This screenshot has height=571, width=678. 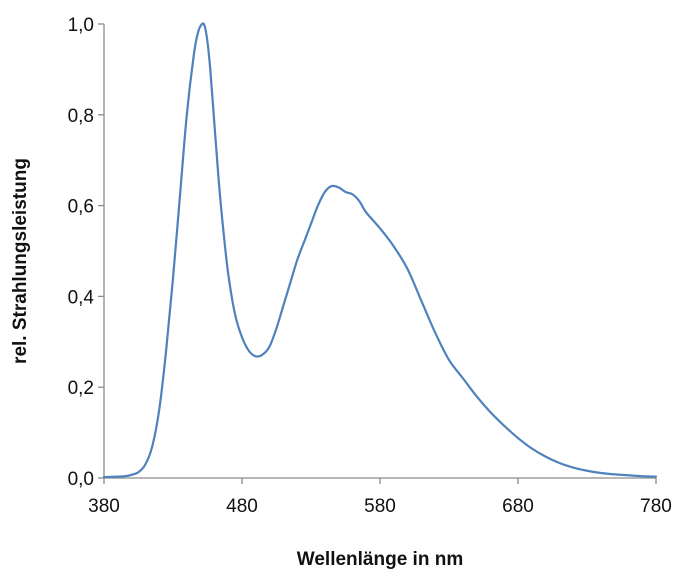 What do you see at coordinates (656, 506) in the screenshot?
I see `x-tick-label: 780` at bounding box center [656, 506].